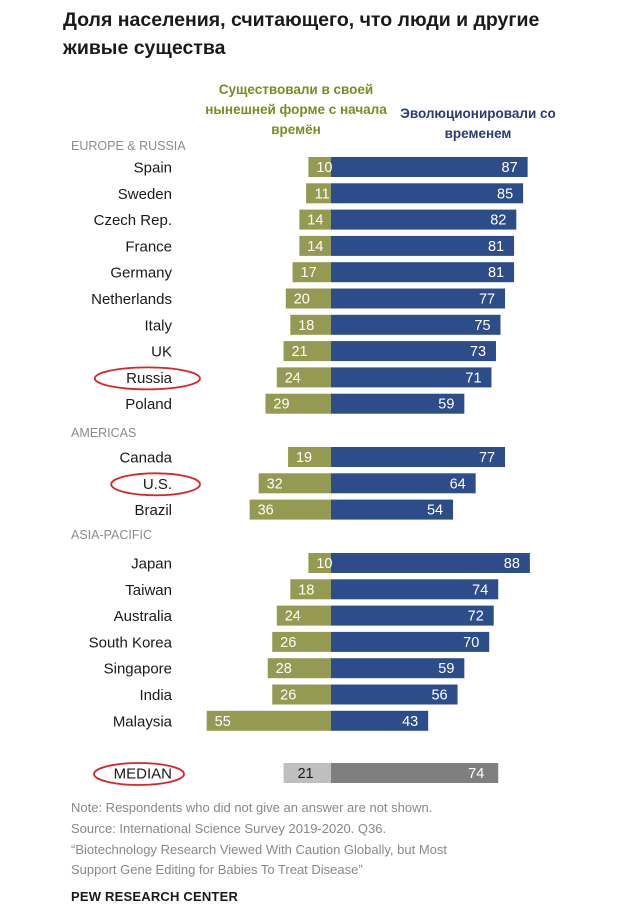 The image size is (620, 919). Describe the element at coordinates (131, 299) in the screenshot. I see `country-label: Netherlands` at that location.